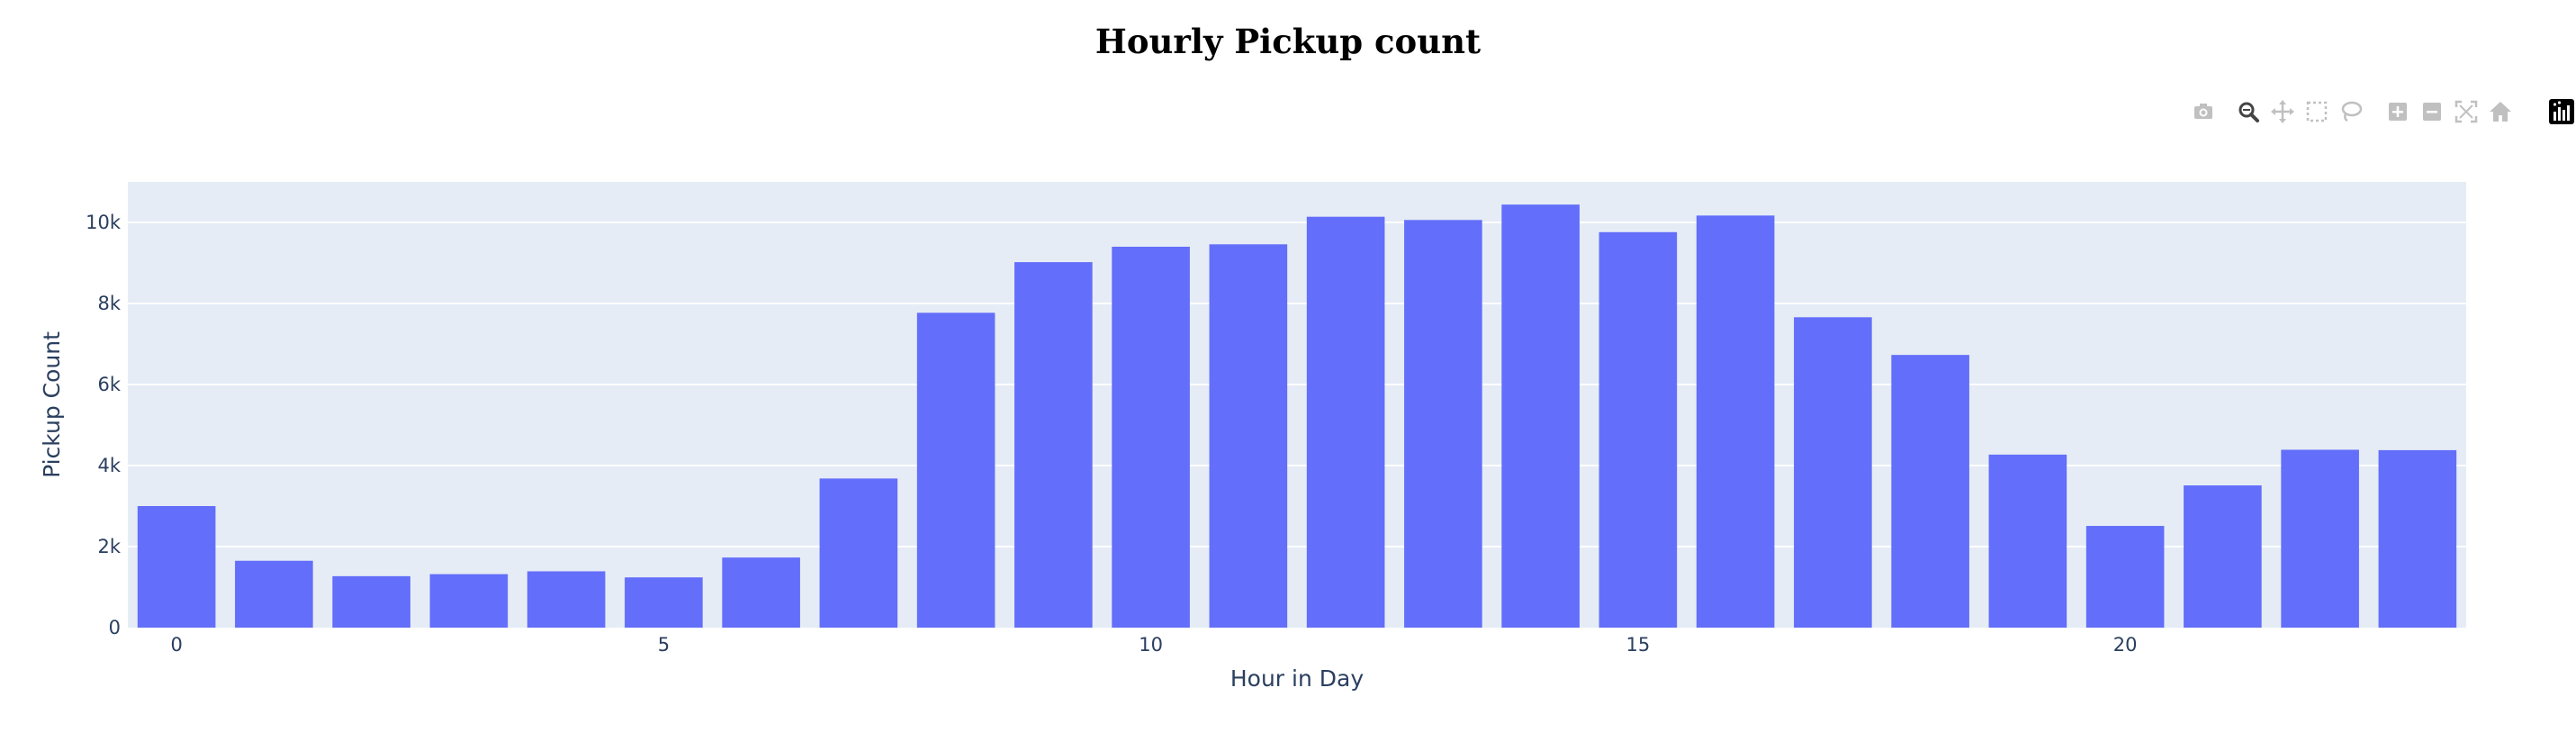  I want to click on zoom-button, so click(2248, 111).